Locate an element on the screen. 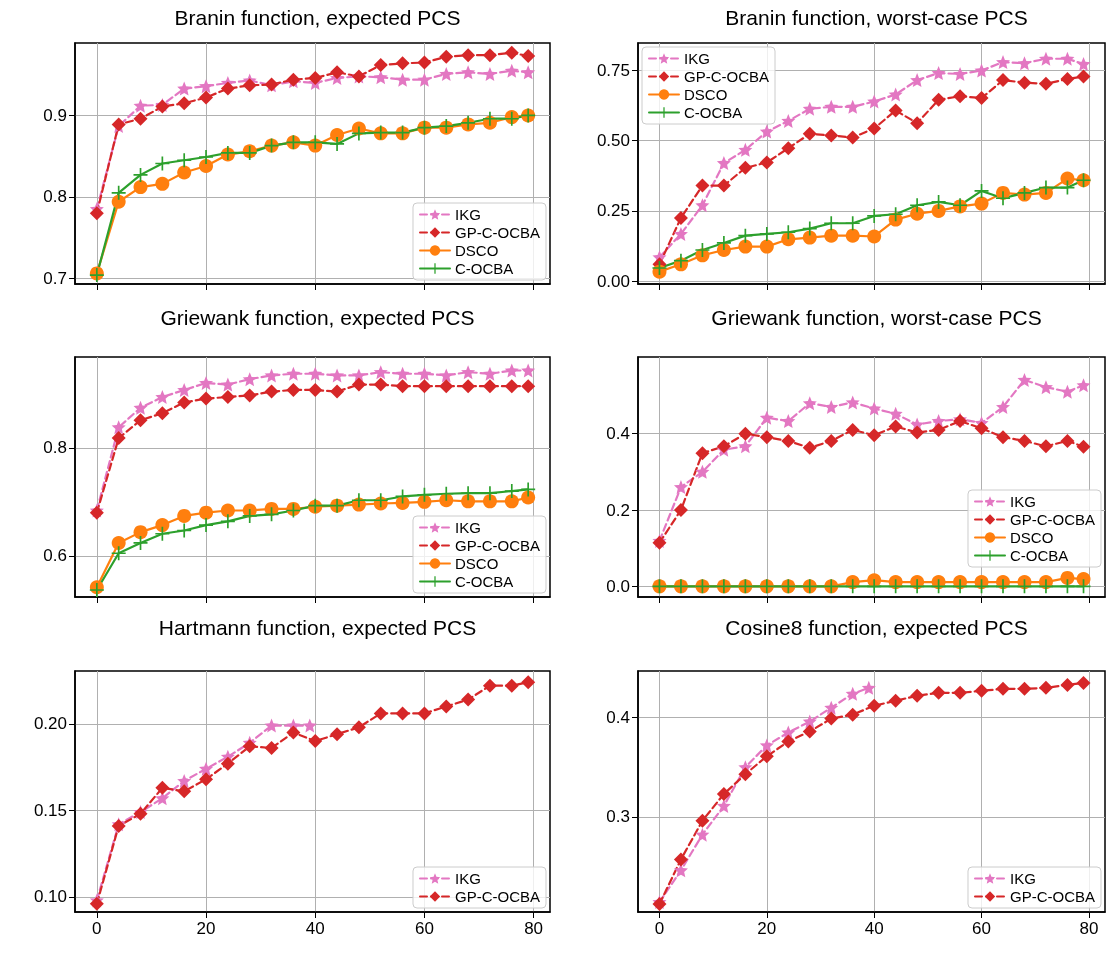 The image size is (1110, 953). chart-title: Griewank function, worst-case PCS is located at coordinates (876, 317).